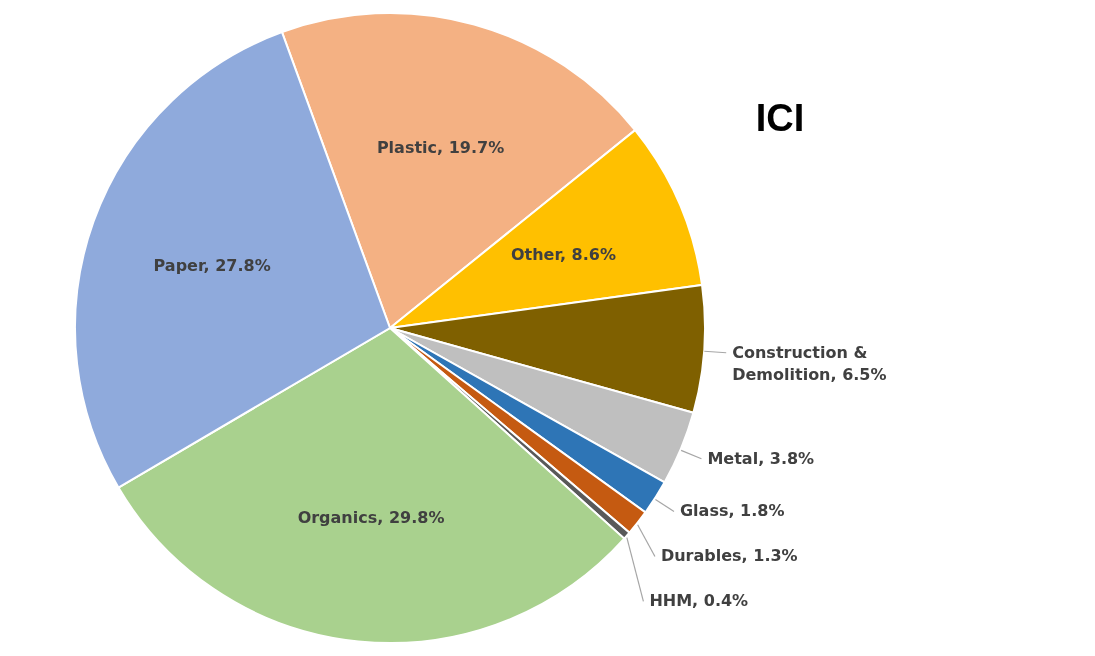  What do you see at coordinates (761, 458) in the screenshot?
I see `slice-label: Metal, 3.8%` at bounding box center [761, 458].